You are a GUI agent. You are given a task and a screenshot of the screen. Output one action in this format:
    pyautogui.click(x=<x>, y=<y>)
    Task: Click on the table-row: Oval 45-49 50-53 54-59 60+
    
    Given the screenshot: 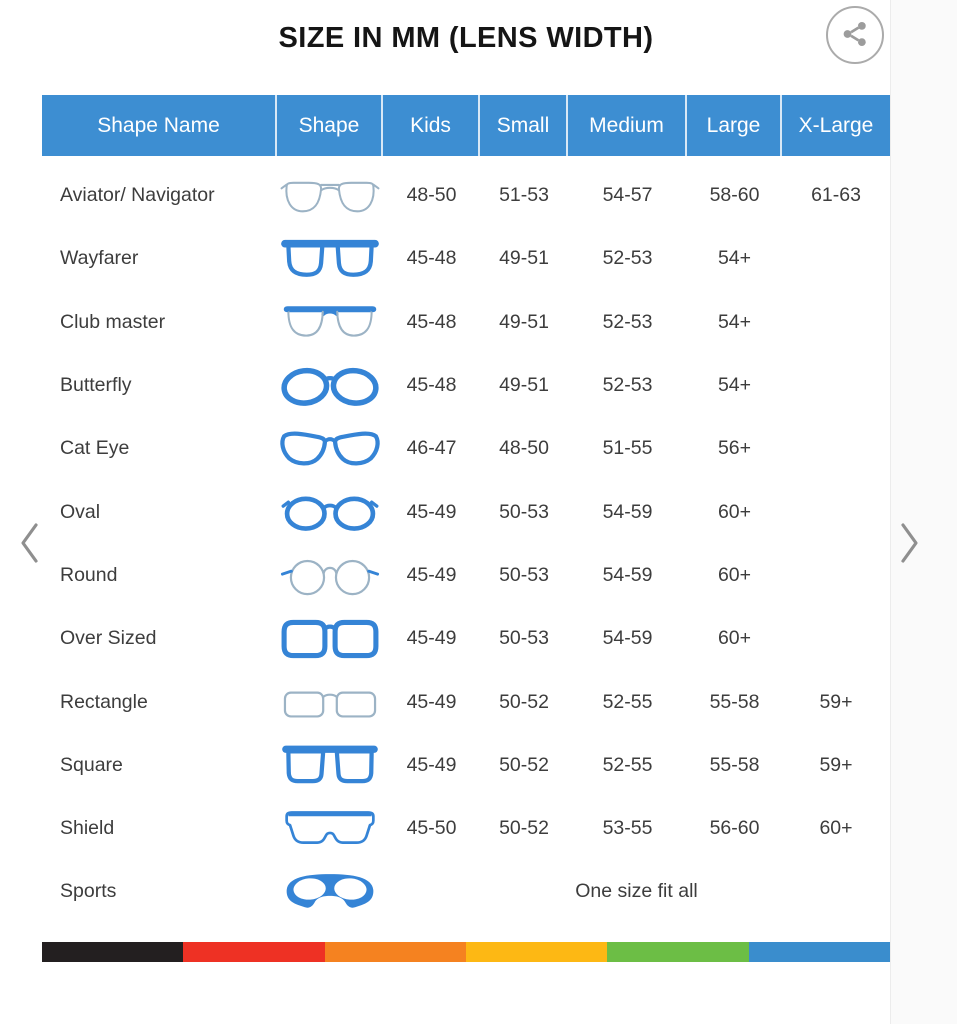 What is the action you would take?
    pyautogui.click(x=466, y=511)
    